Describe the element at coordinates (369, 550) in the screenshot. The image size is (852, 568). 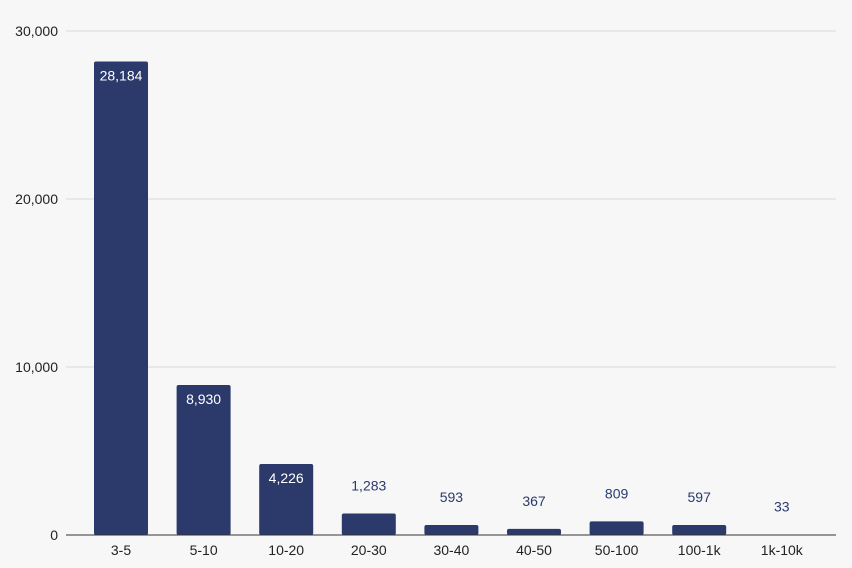
I see `x-tick-label: 20-30` at that location.